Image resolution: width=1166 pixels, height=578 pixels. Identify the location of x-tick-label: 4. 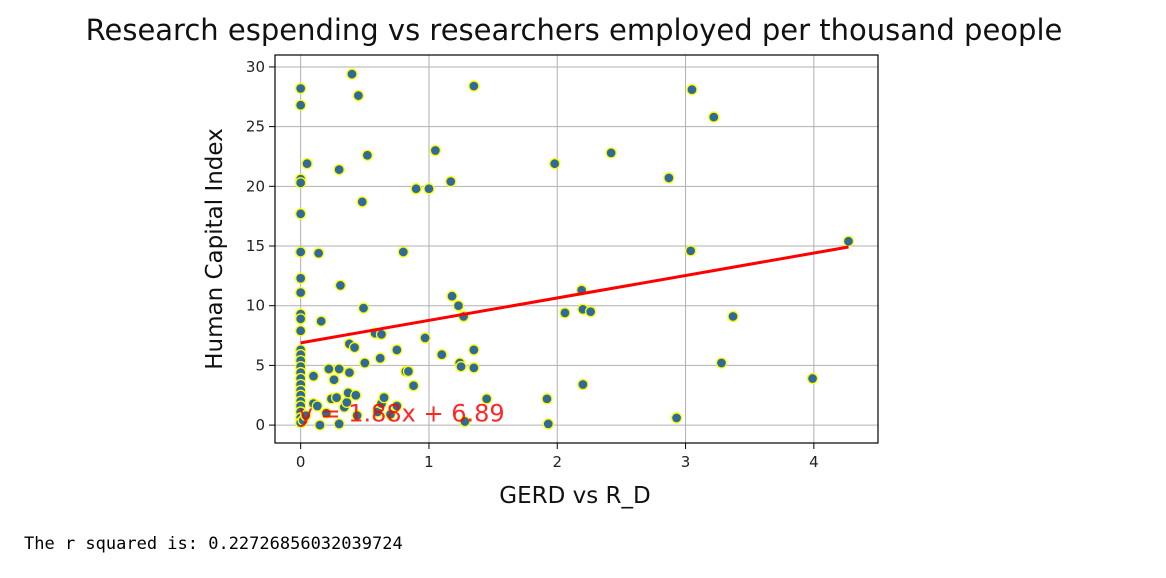
(814, 462).